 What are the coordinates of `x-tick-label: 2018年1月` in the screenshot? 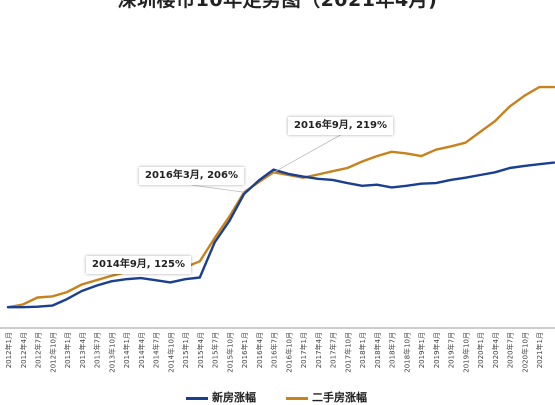 It's located at (362, 350).